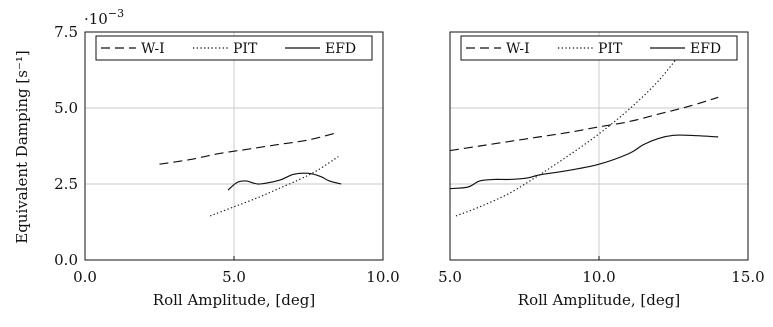 This screenshot has height=327, width=773. What do you see at coordinates (66, 108) in the screenshot?
I see `y-tick-label: 5.0` at bounding box center [66, 108].